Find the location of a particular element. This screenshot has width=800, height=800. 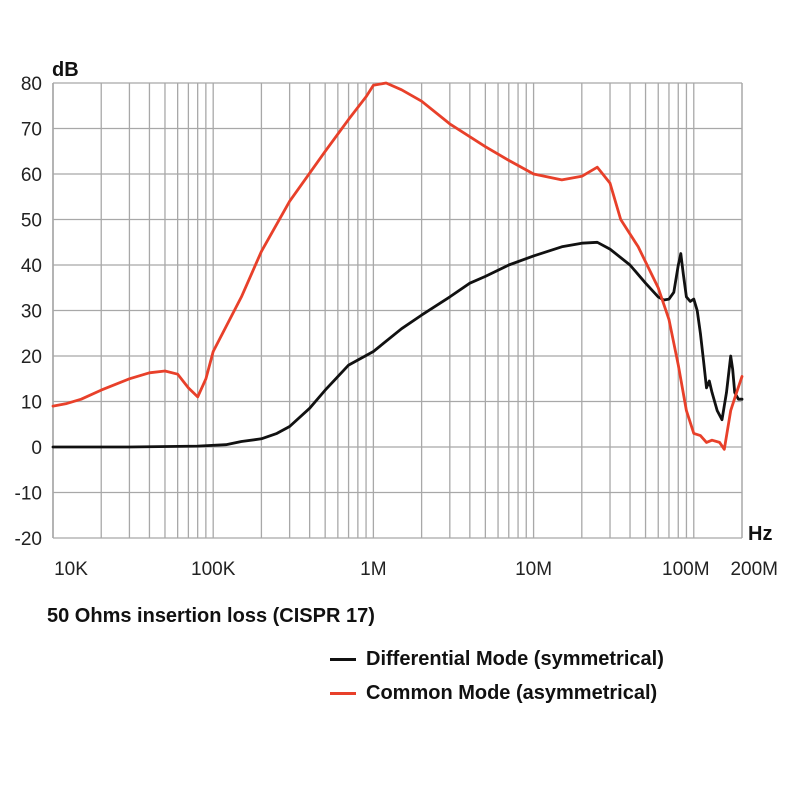

y-axis-label: dB is located at coordinates (65, 70).